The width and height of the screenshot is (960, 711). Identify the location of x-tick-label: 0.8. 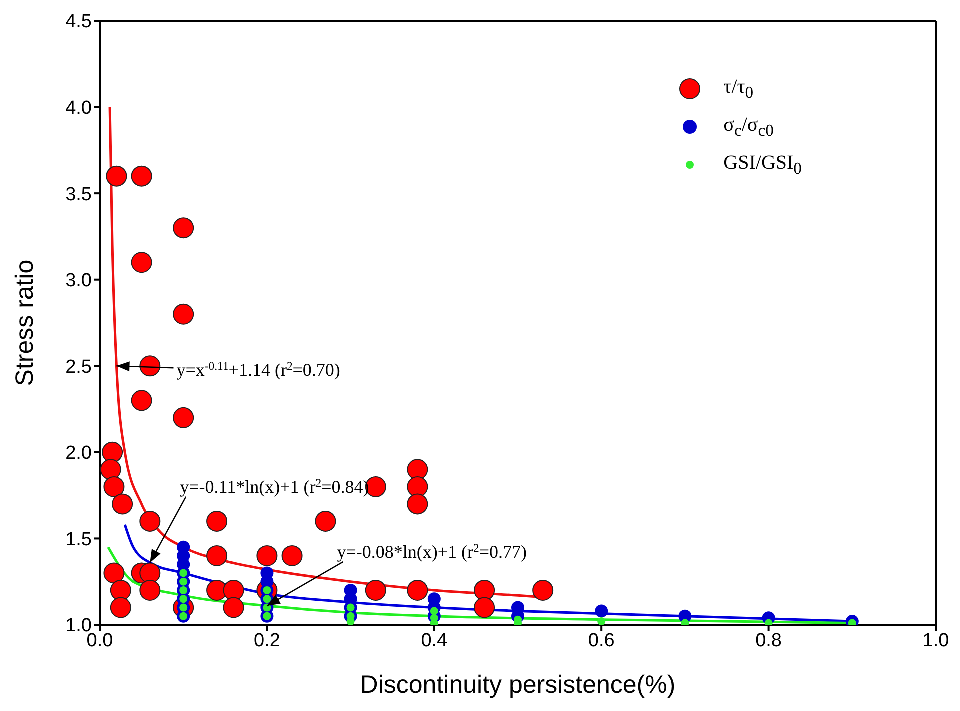
(769, 641).